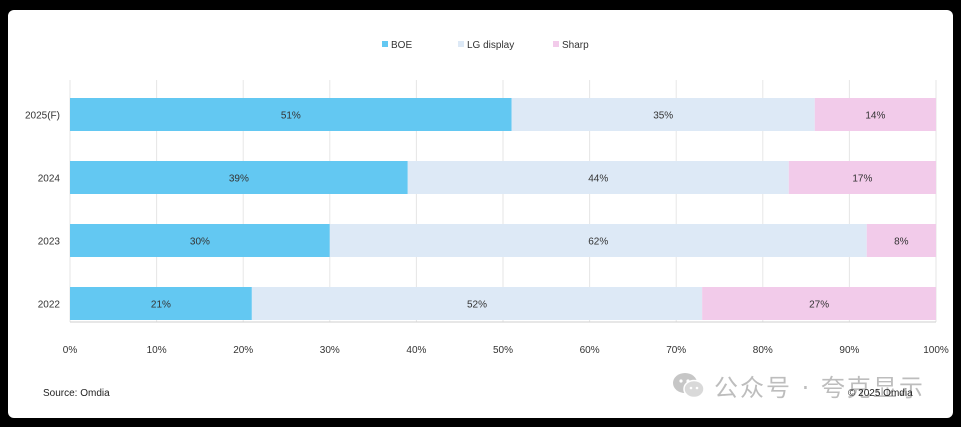 The height and width of the screenshot is (427, 961). I want to click on data-label: 39%, so click(239, 179).